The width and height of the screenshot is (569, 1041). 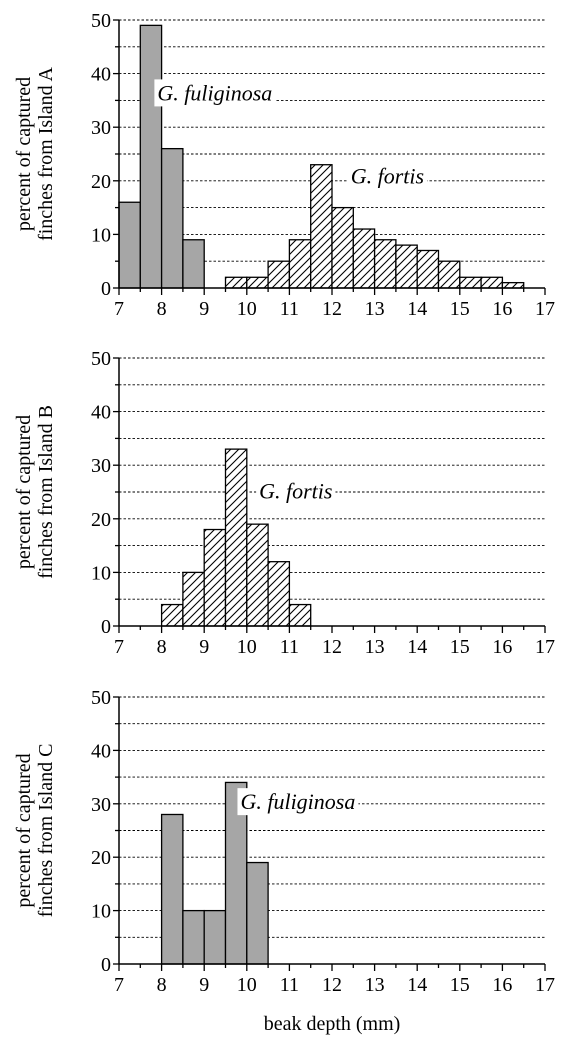 I want to click on y-axis-title-line: finches from Island B, so click(x=46, y=492).